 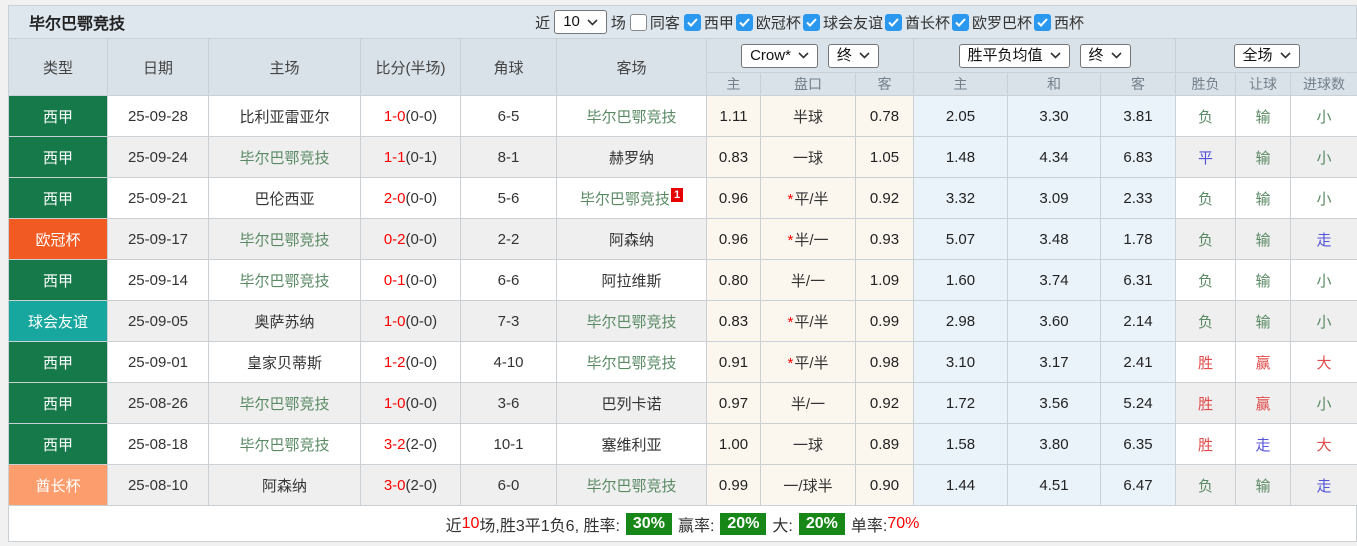 What do you see at coordinates (903, 523) in the screenshot?
I see `summary-highlight: 70%` at bounding box center [903, 523].